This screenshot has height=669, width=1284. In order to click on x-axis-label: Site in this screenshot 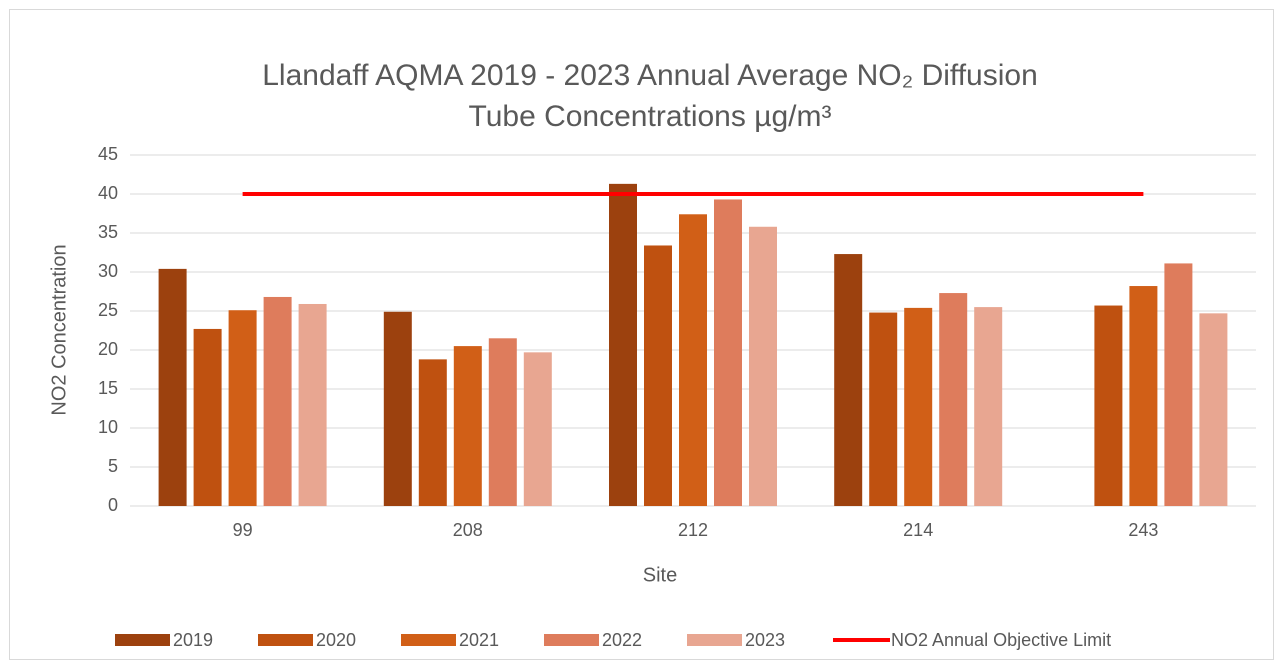, I will do `click(660, 575)`.